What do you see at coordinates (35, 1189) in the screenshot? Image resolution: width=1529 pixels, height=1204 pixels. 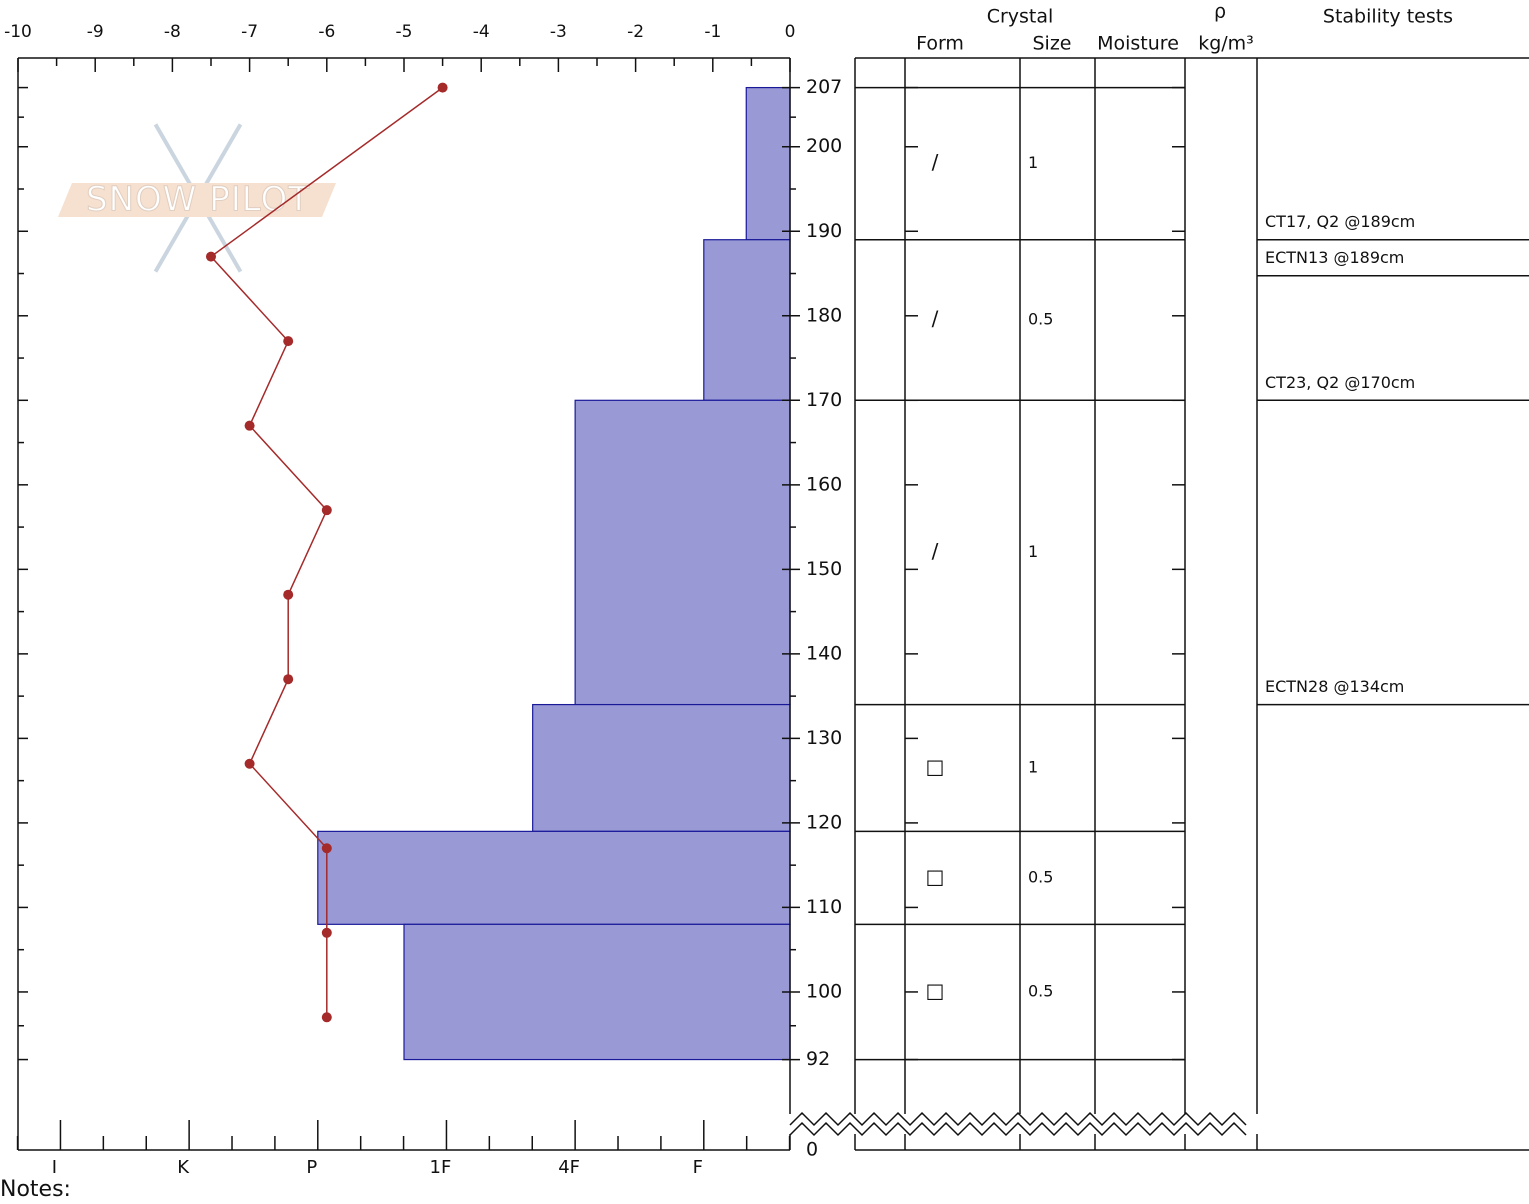 I see `notes-label: Notes:` at bounding box center [35, 1189].